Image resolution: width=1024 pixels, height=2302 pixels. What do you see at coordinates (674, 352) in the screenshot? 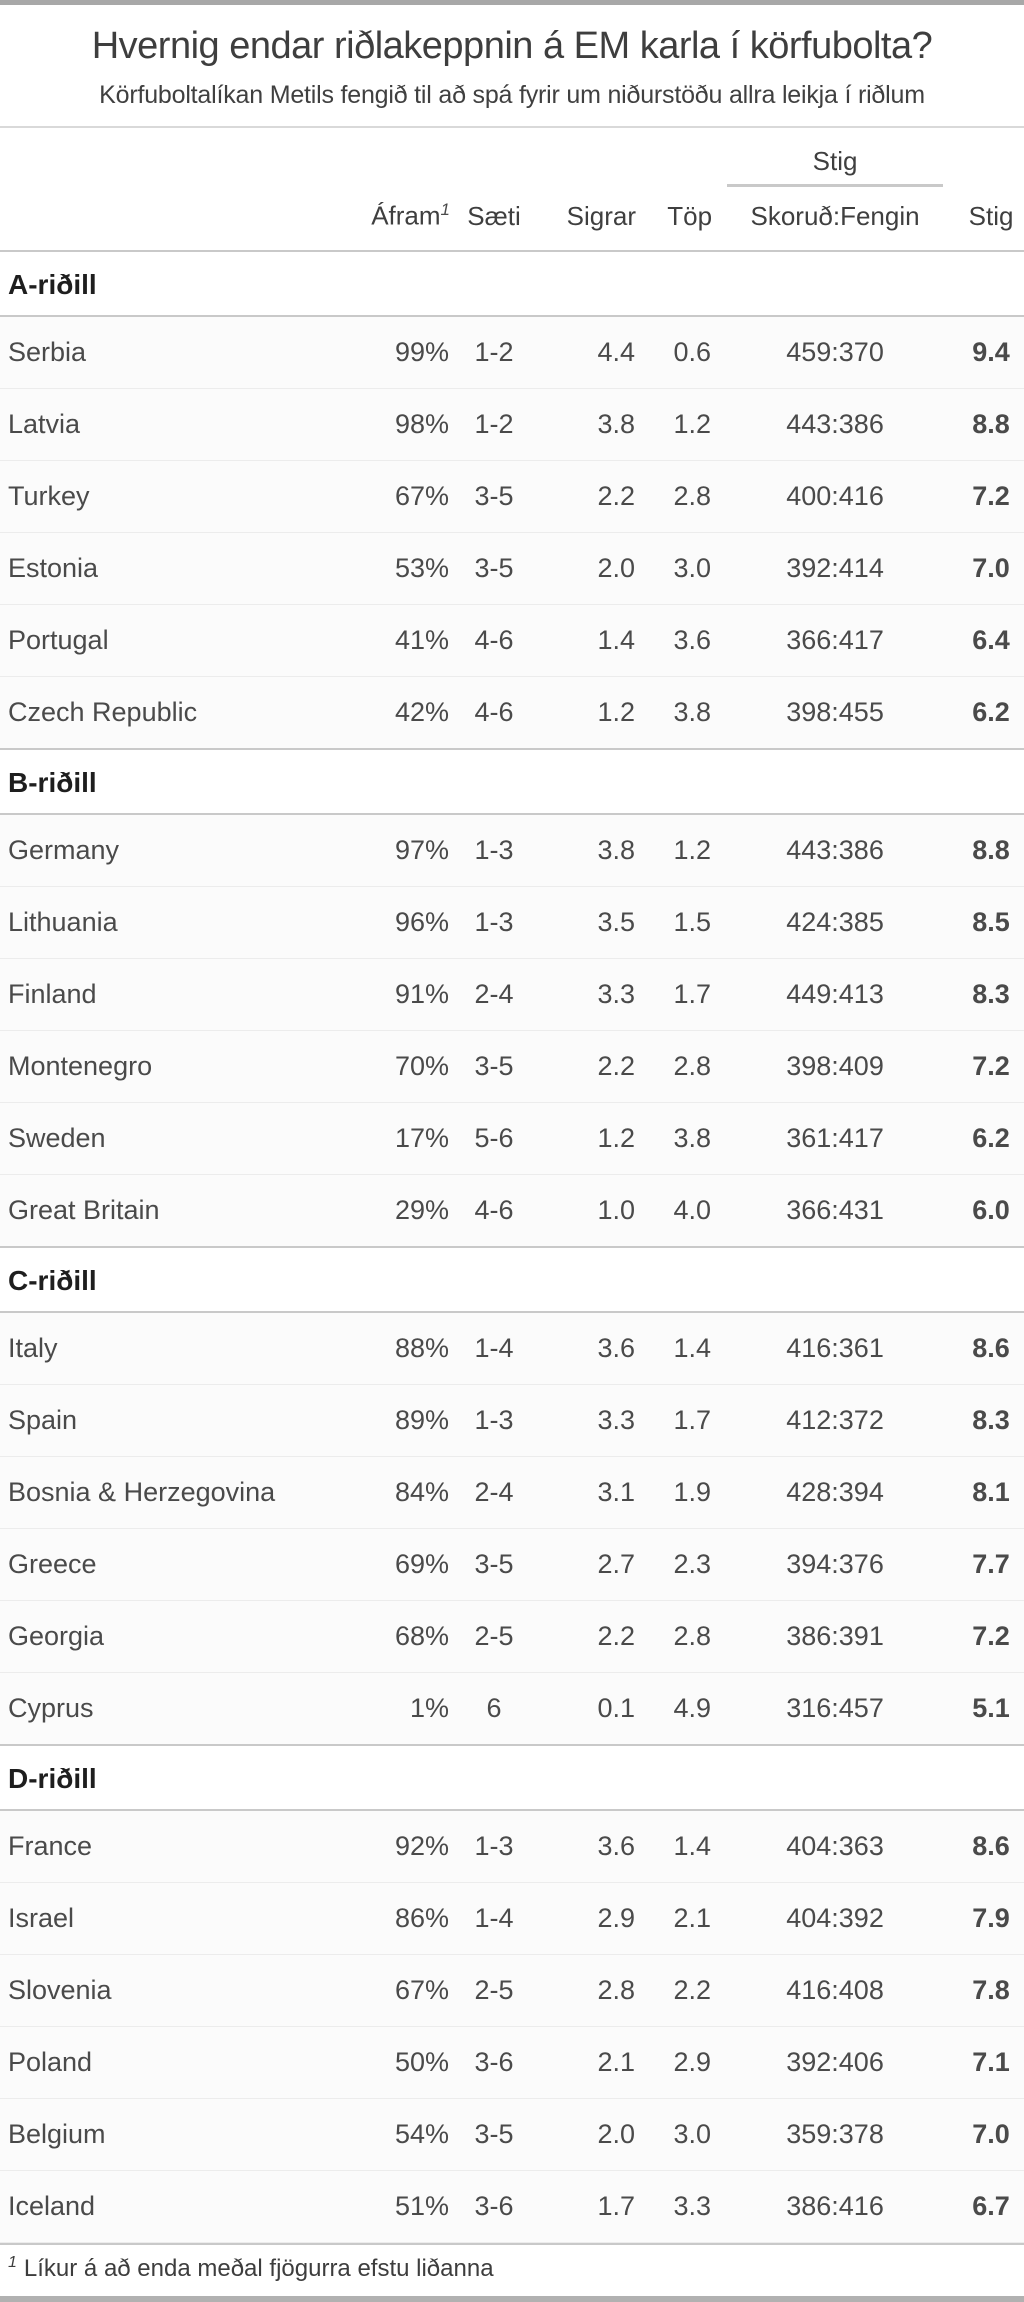
I see `top-value: 0.6` at bounding box center [674, 352].